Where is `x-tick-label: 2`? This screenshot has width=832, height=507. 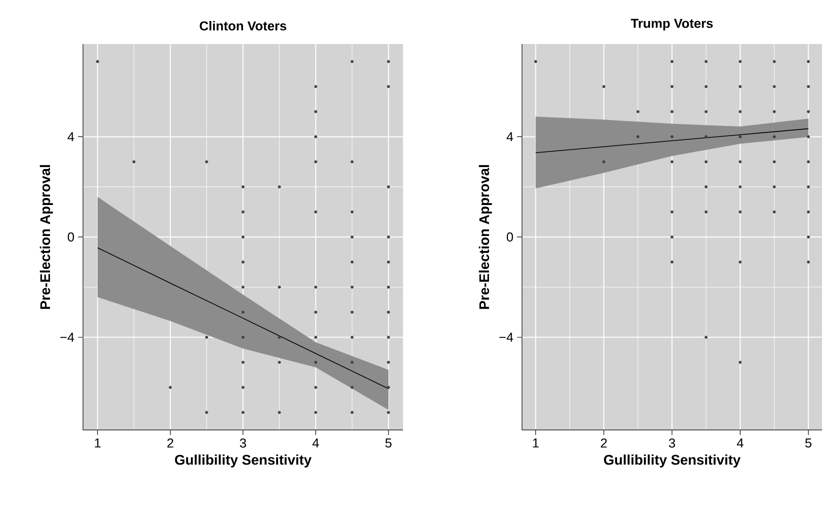
x-tick-label: 2 is located at coordinates (170, 443).